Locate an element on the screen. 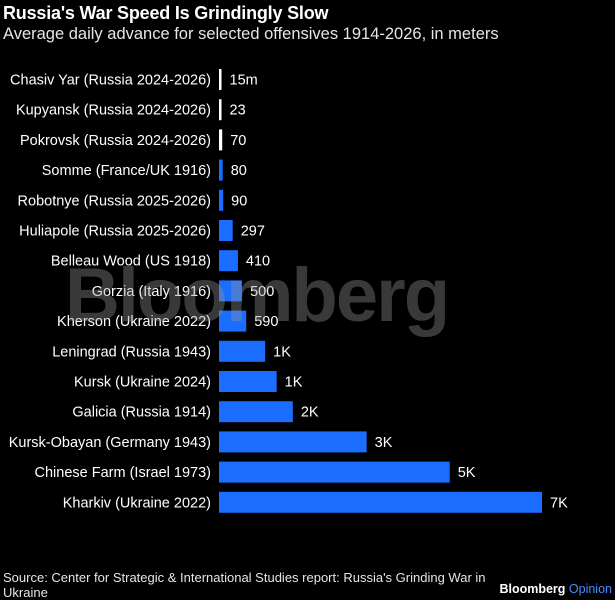  category-label: Leningrad (Russia 1943) is located at coordinates (131, 352).